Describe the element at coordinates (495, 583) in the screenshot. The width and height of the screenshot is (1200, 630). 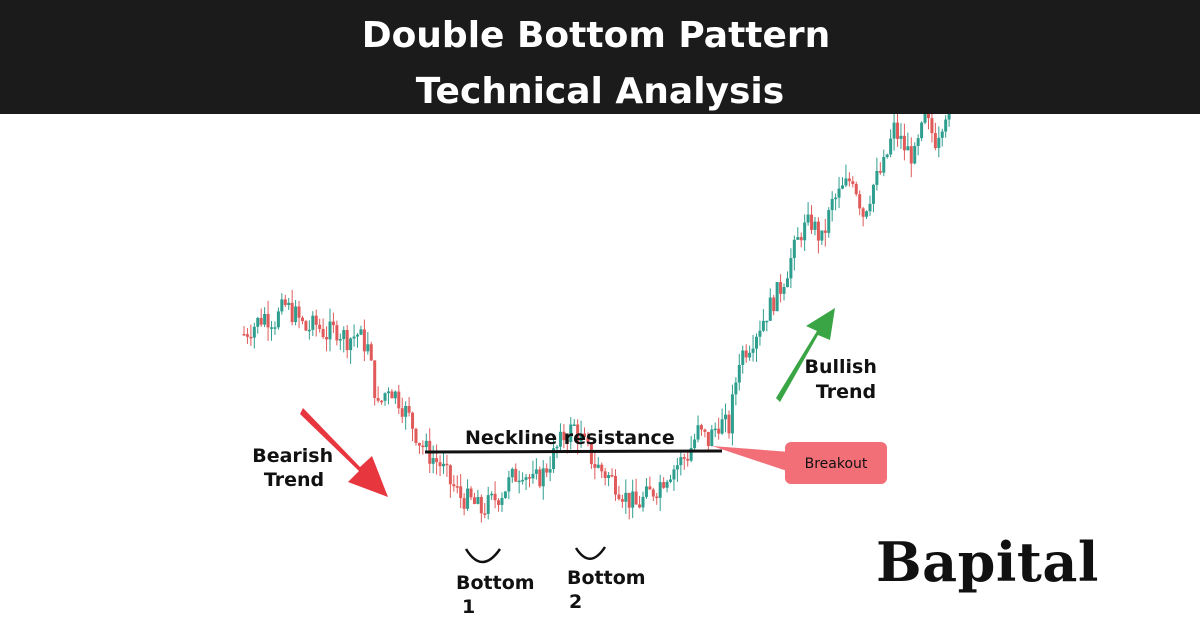
I see `bottom-1-line-1: Bottom` at that location.